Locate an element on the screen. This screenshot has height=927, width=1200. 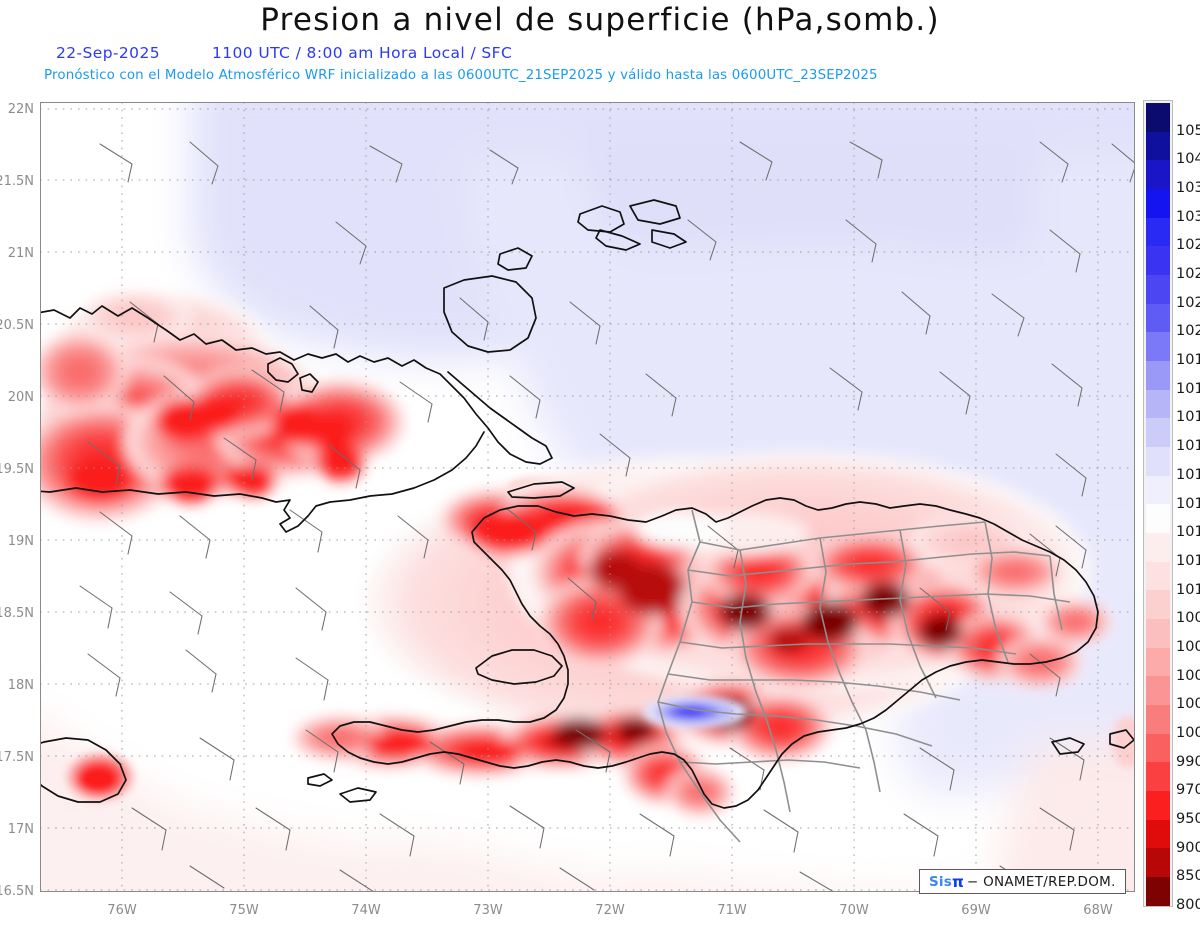
colorbar-tick-label: 1014 is located at coordinates (1188, 503).